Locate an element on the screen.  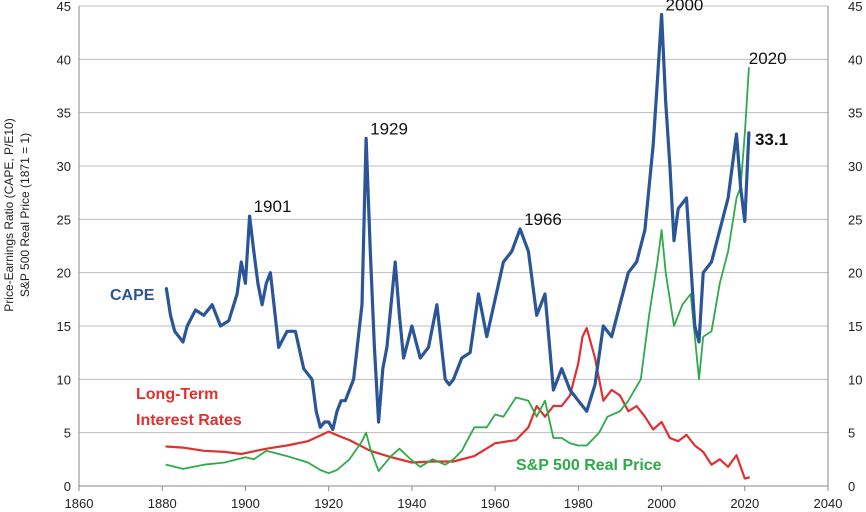
annotation-label: 1966 is located at coordinates (543, 219).